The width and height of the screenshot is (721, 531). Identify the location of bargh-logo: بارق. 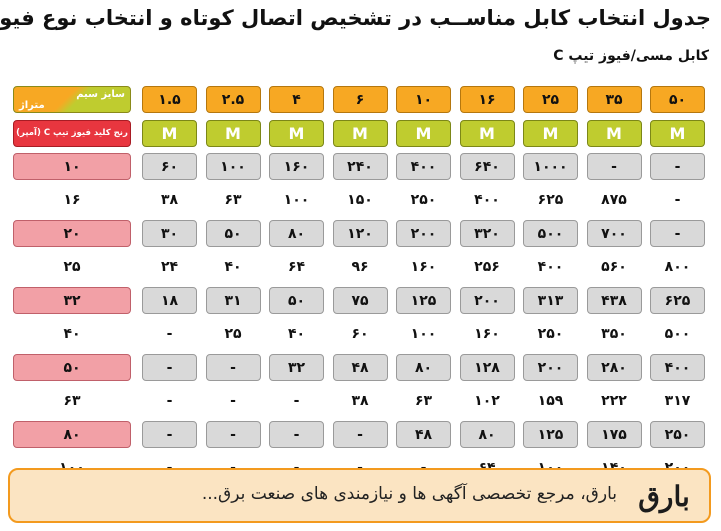
(664, 496).